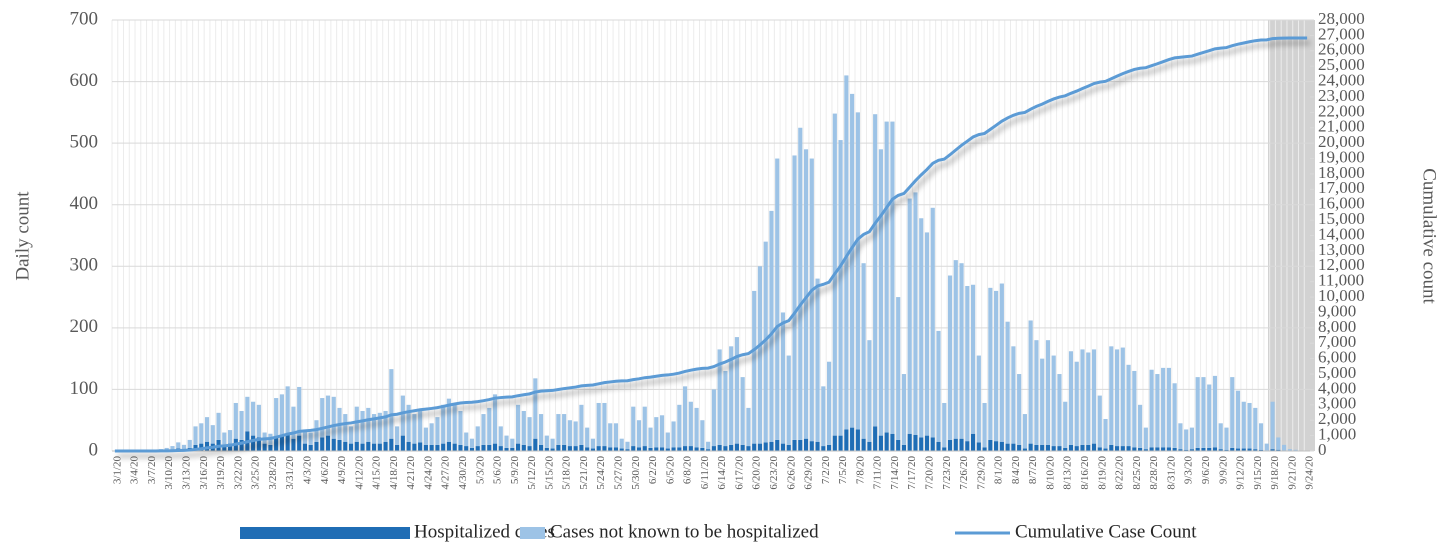  What do you see at coordinates (1341, 33) in the screenshot?
I see `y2-tick-label: 27,000` at bounding box center [1341, 33].